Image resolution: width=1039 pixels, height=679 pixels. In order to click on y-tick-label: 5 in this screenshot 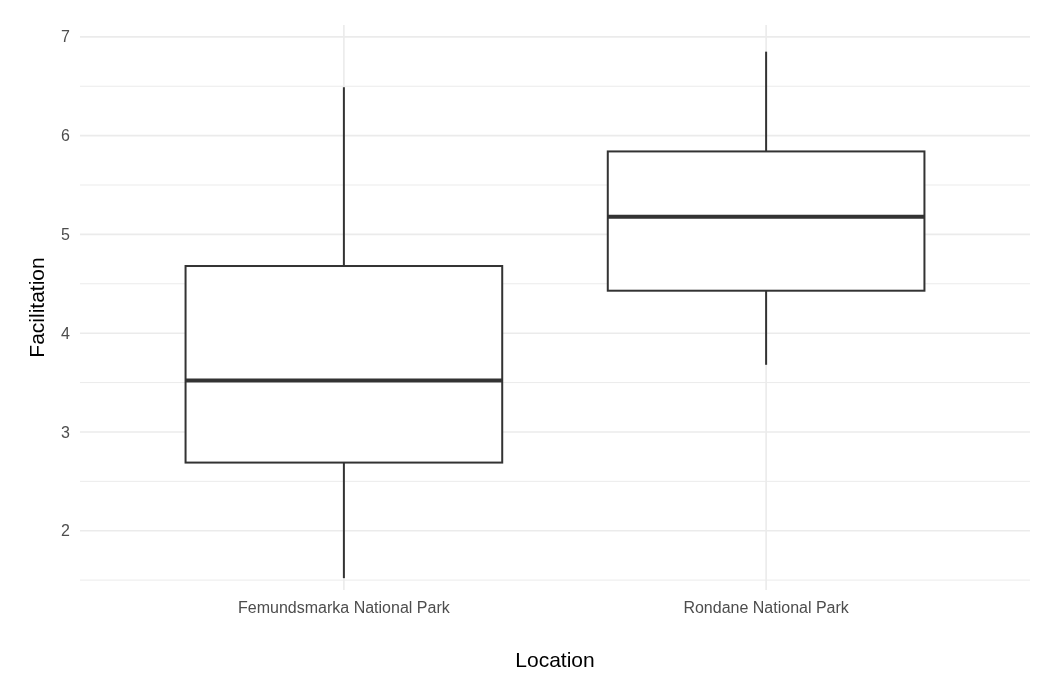, I will do `click(66, 235)`.